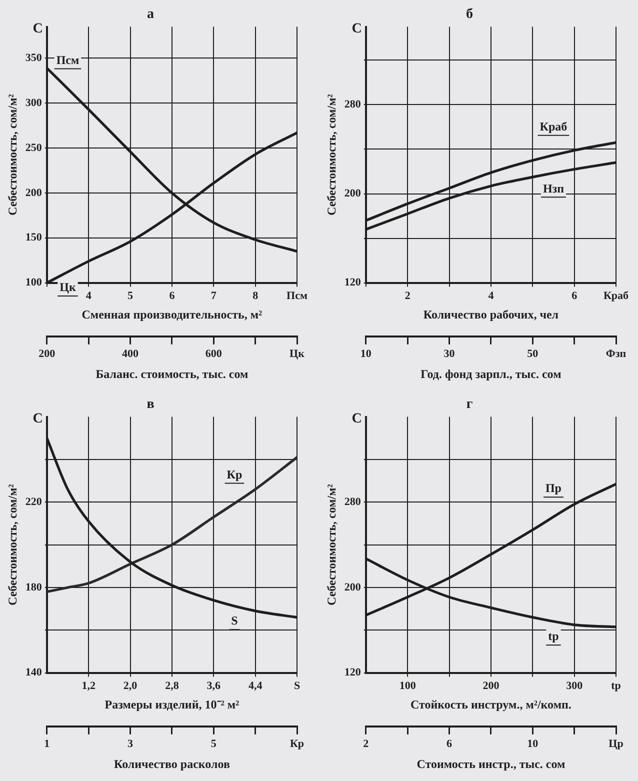  What do you see at coordinates (213, 296) in the screenshot?
I see `x-tick-label: 7` at bounding box center [213, 296].